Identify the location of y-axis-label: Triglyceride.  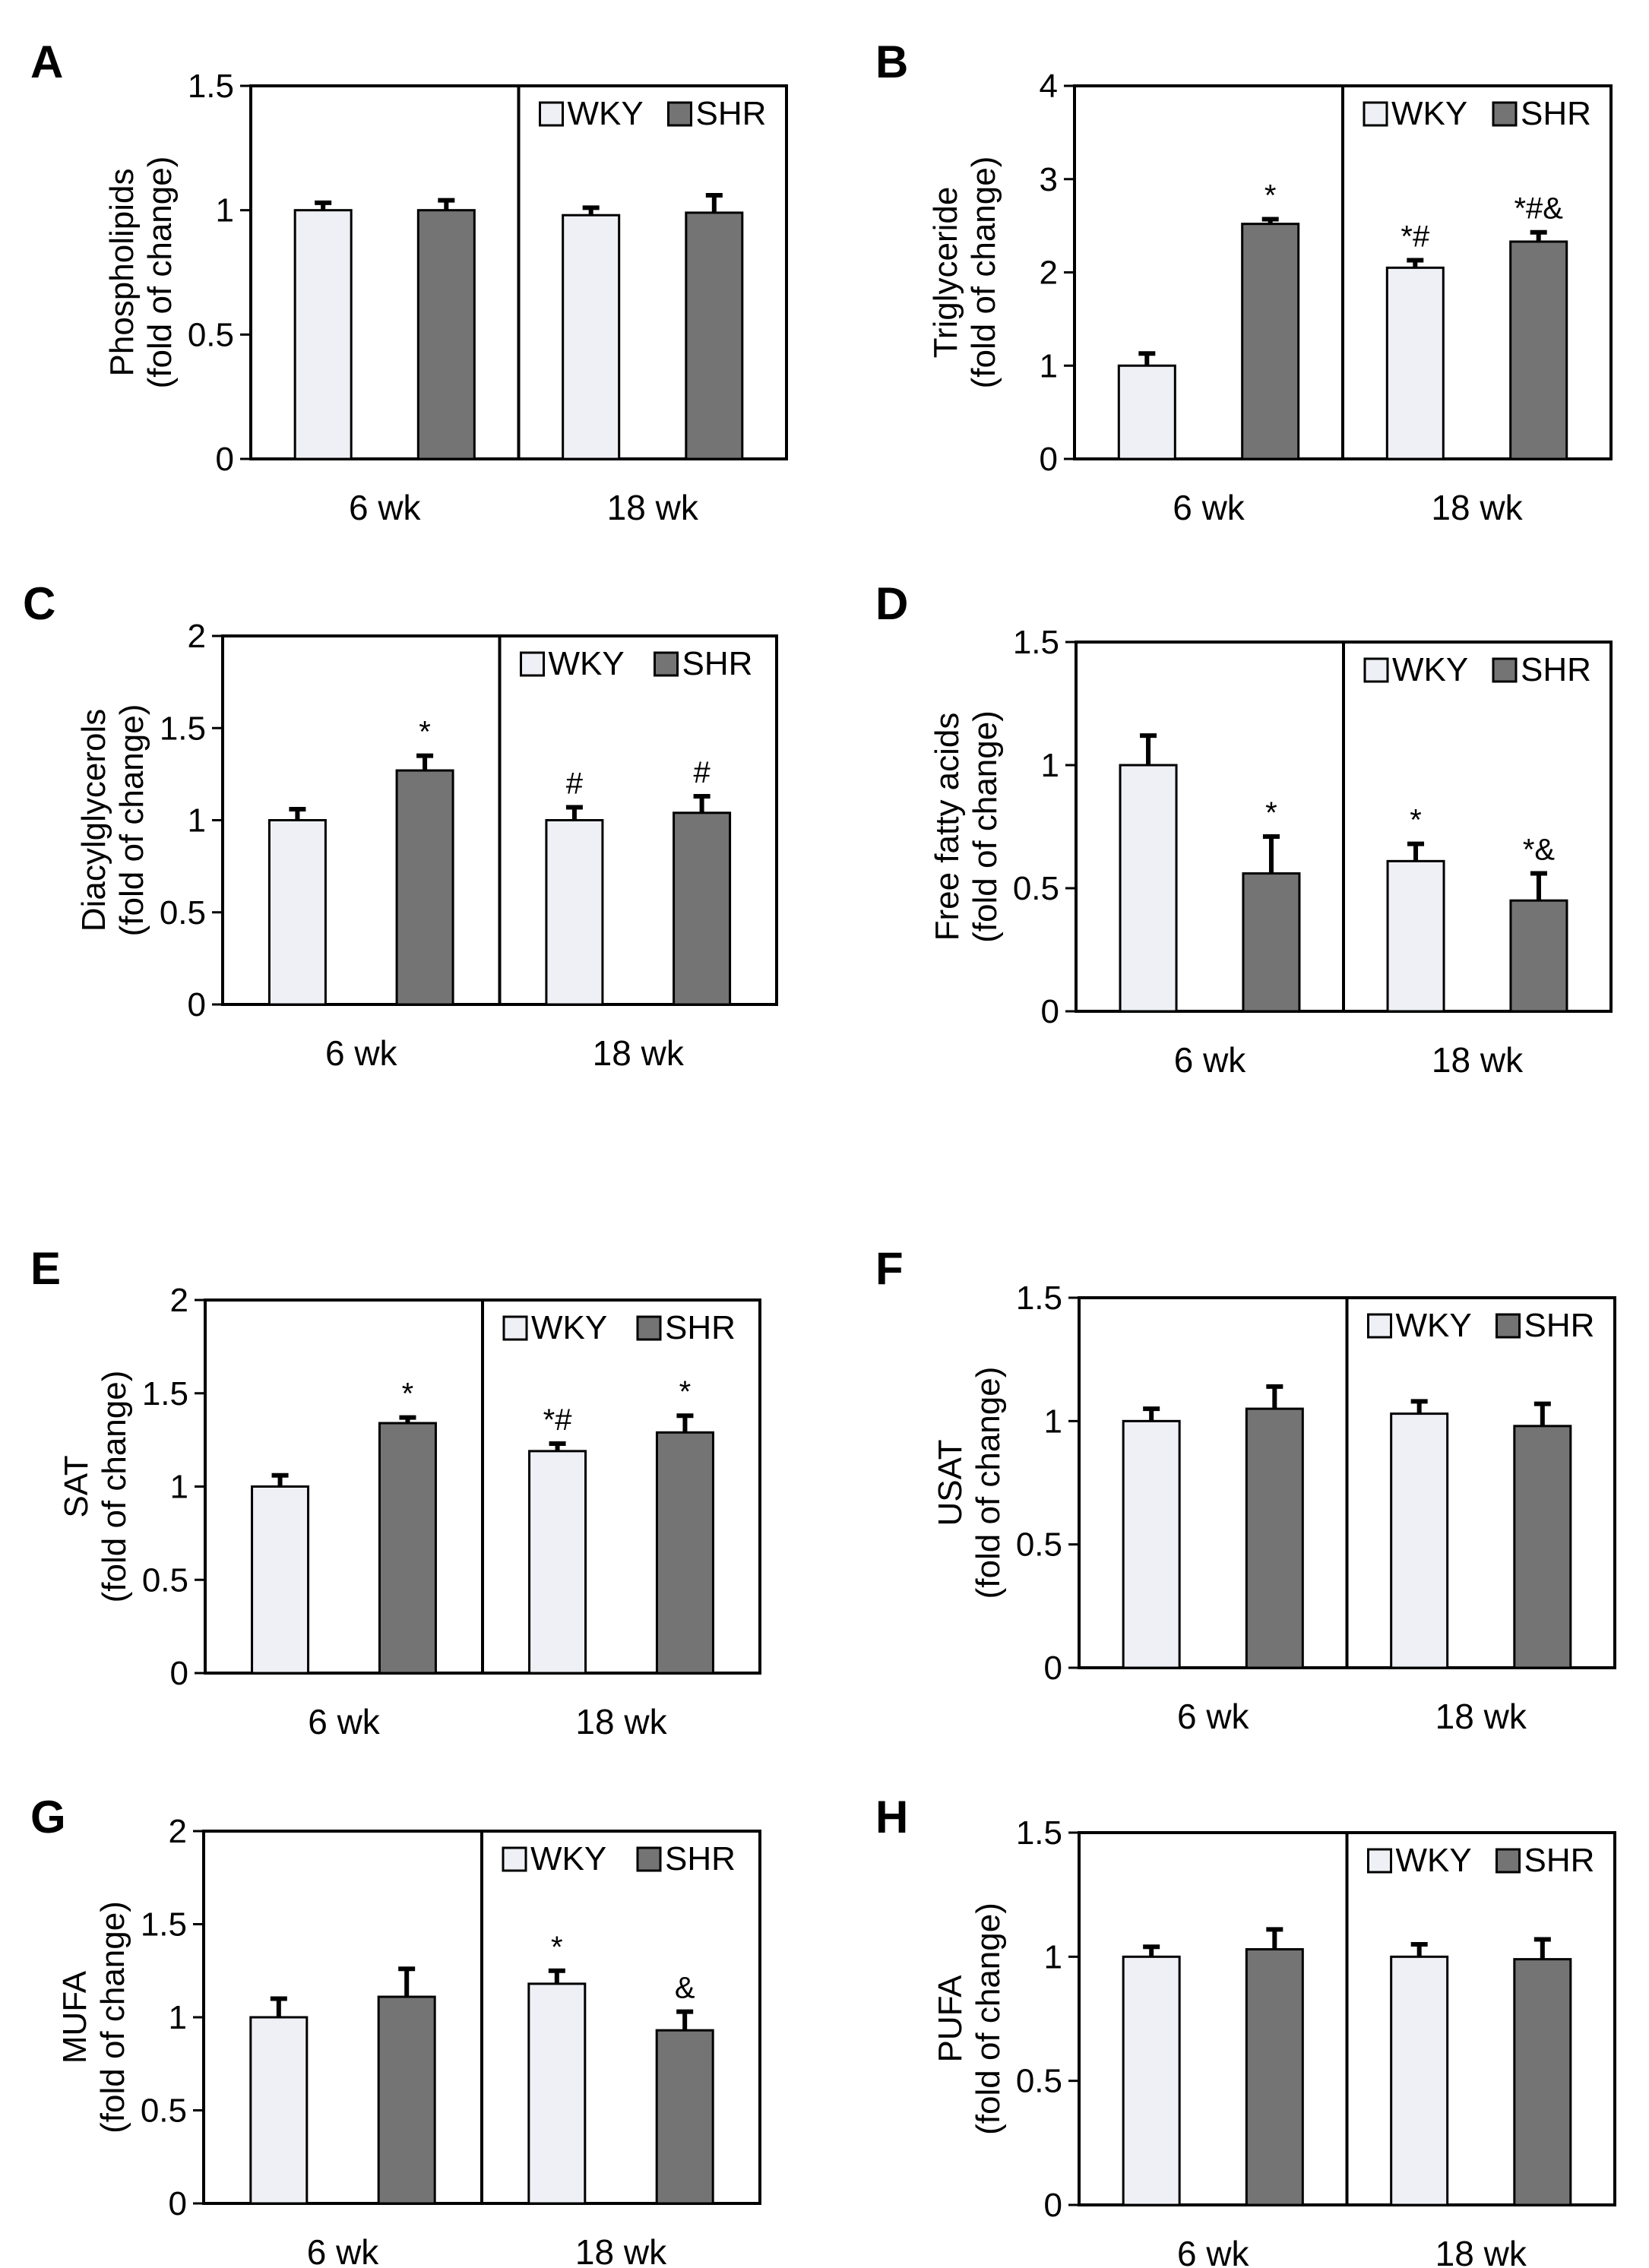
(945, 273).